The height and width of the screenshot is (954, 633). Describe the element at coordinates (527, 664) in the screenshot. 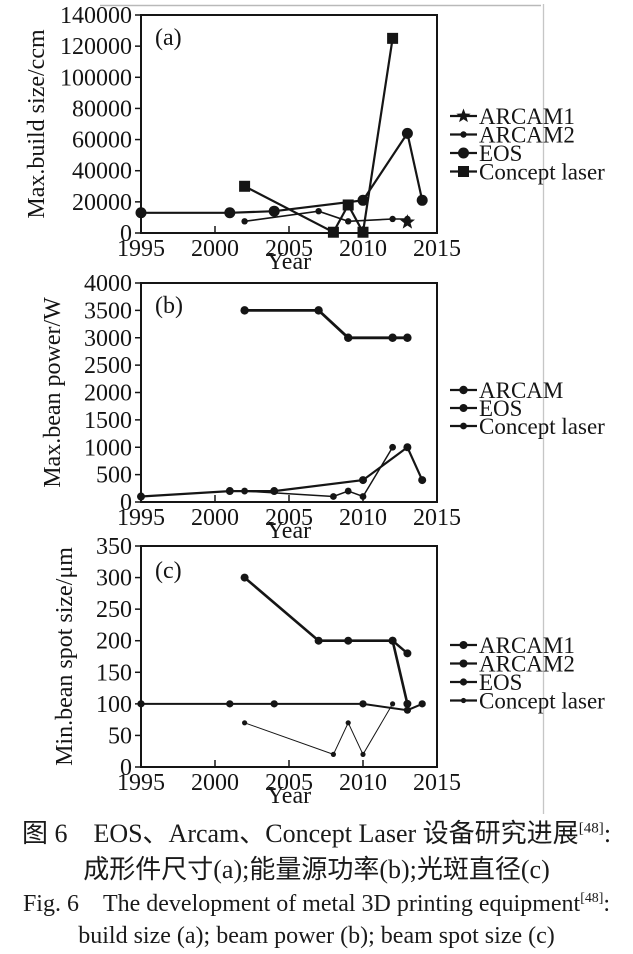

I see `legend-label-arcam2: ARCAM2` at that location.